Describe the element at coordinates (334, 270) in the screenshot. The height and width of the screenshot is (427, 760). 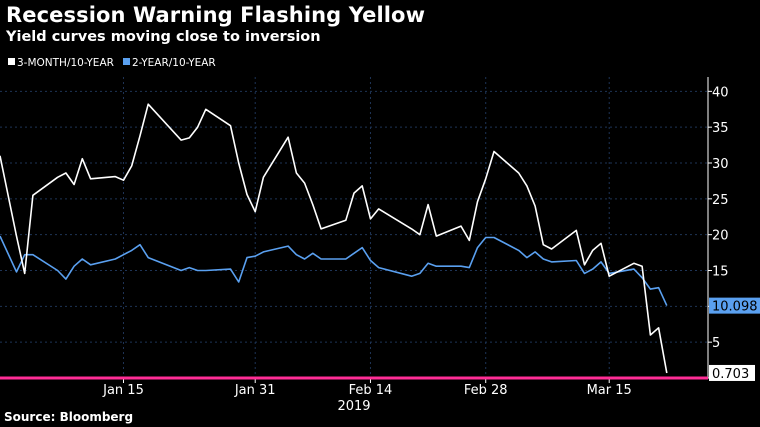
I see `series-line-2y-10y` at that location.